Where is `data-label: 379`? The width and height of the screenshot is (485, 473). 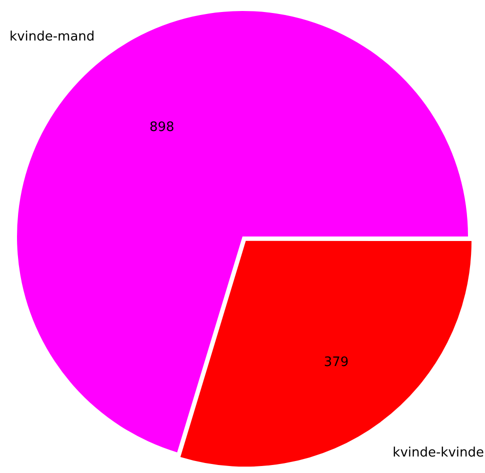 data-label: 379 is located at coordinates (336, 362).